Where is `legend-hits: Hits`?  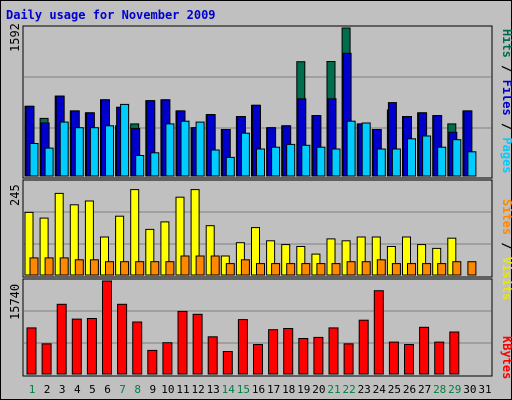
legend-hits: Hits is located at coordinates (506, 43).